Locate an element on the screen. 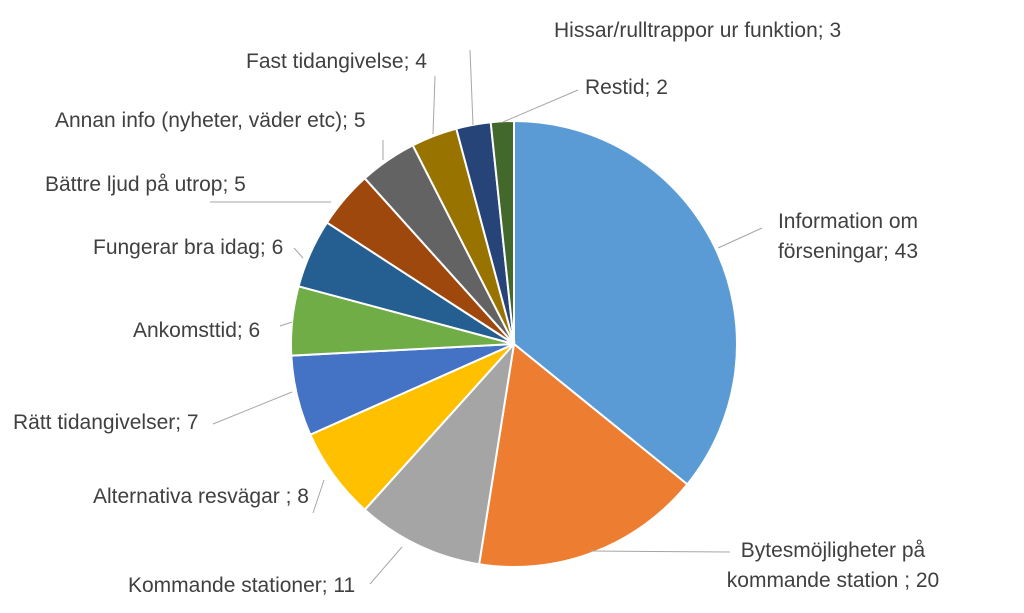 This screenshot has width=1024, height=613. pie-slice-restid is located at coordinates (502, 232).